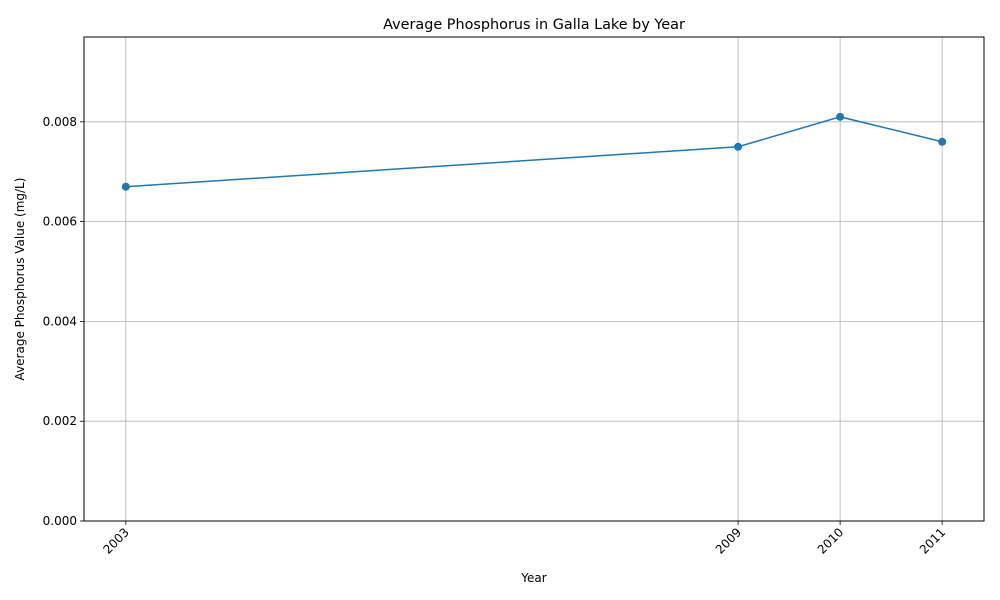  I want to click on series-line, so click(534, 152).